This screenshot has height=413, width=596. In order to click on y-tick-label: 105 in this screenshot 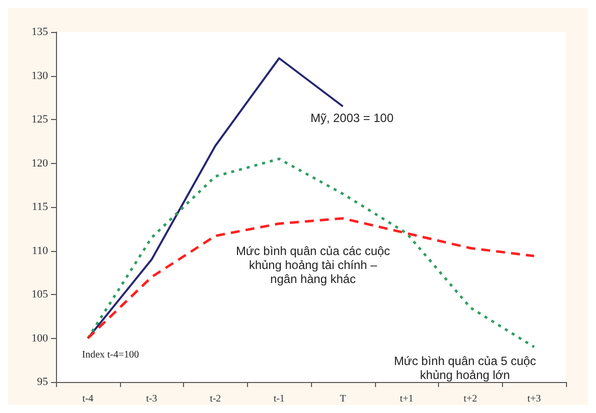, I will do `click(40, 294)`.